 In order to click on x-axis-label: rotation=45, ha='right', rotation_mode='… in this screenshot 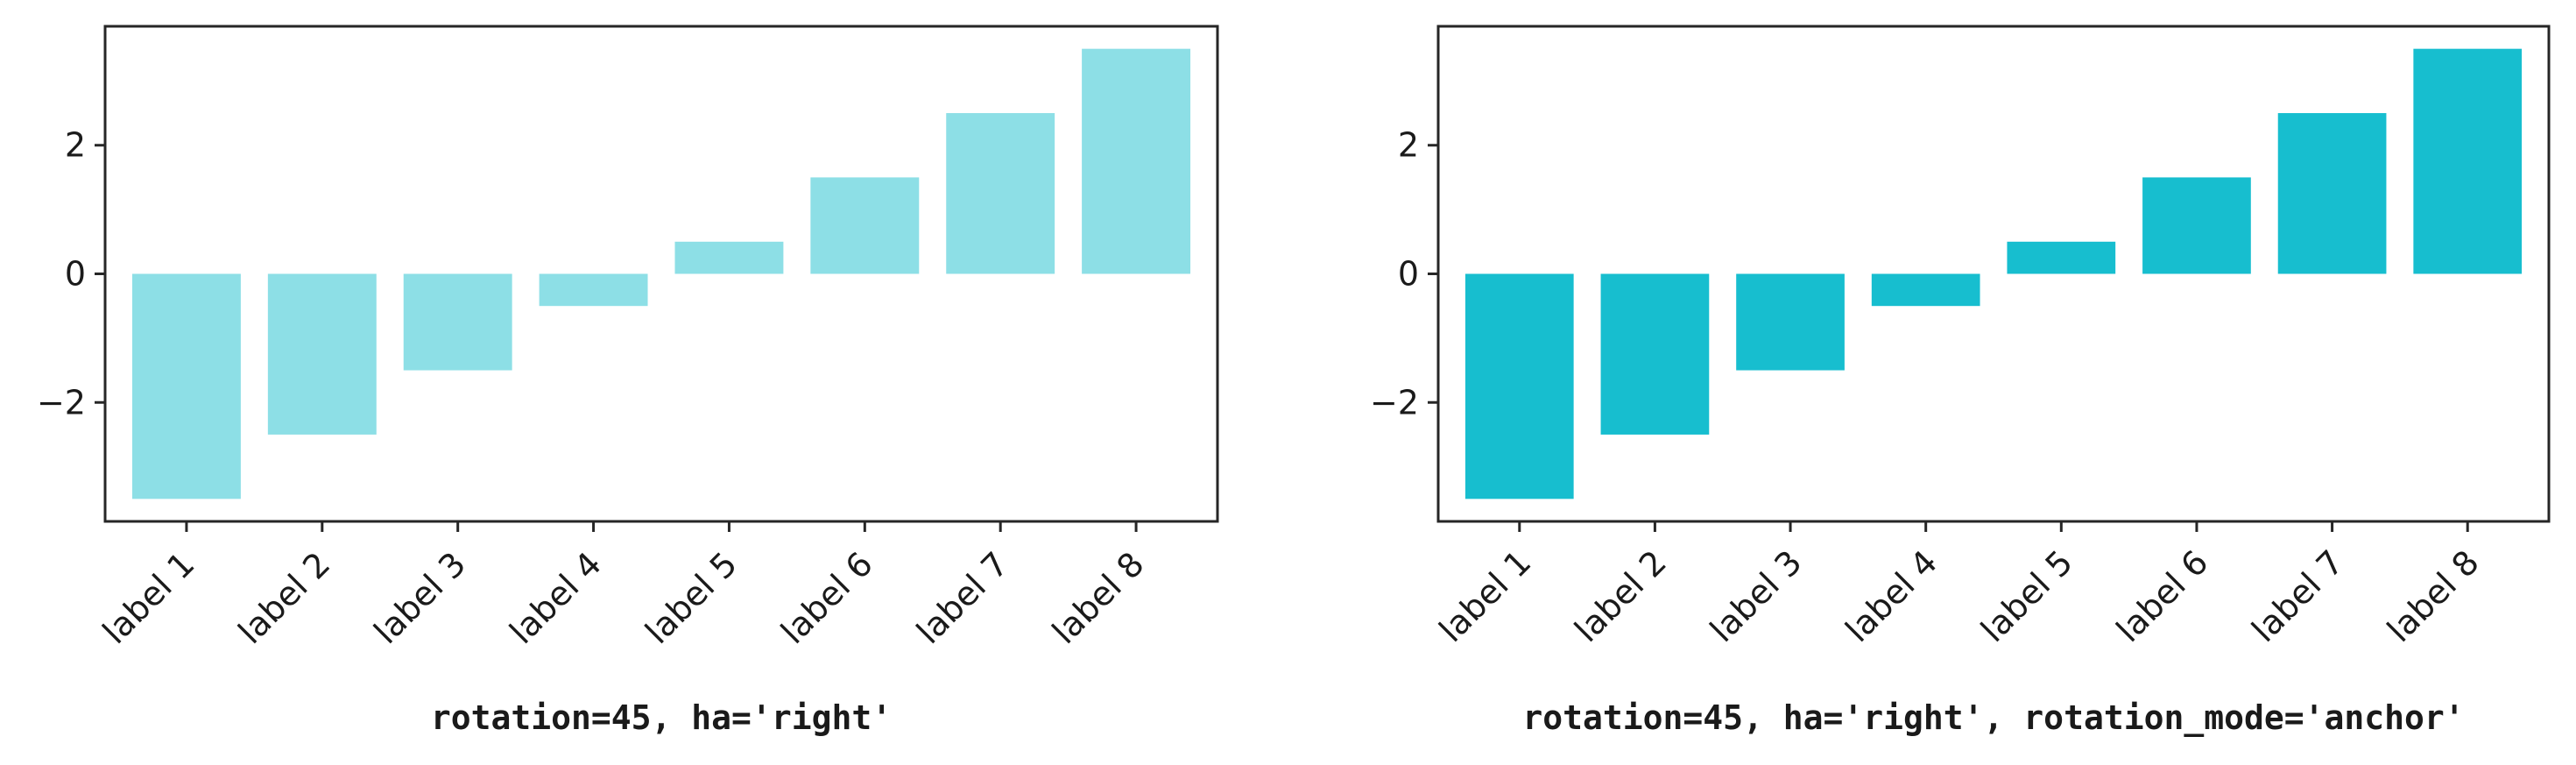, I will do `click(1993, 717)`.